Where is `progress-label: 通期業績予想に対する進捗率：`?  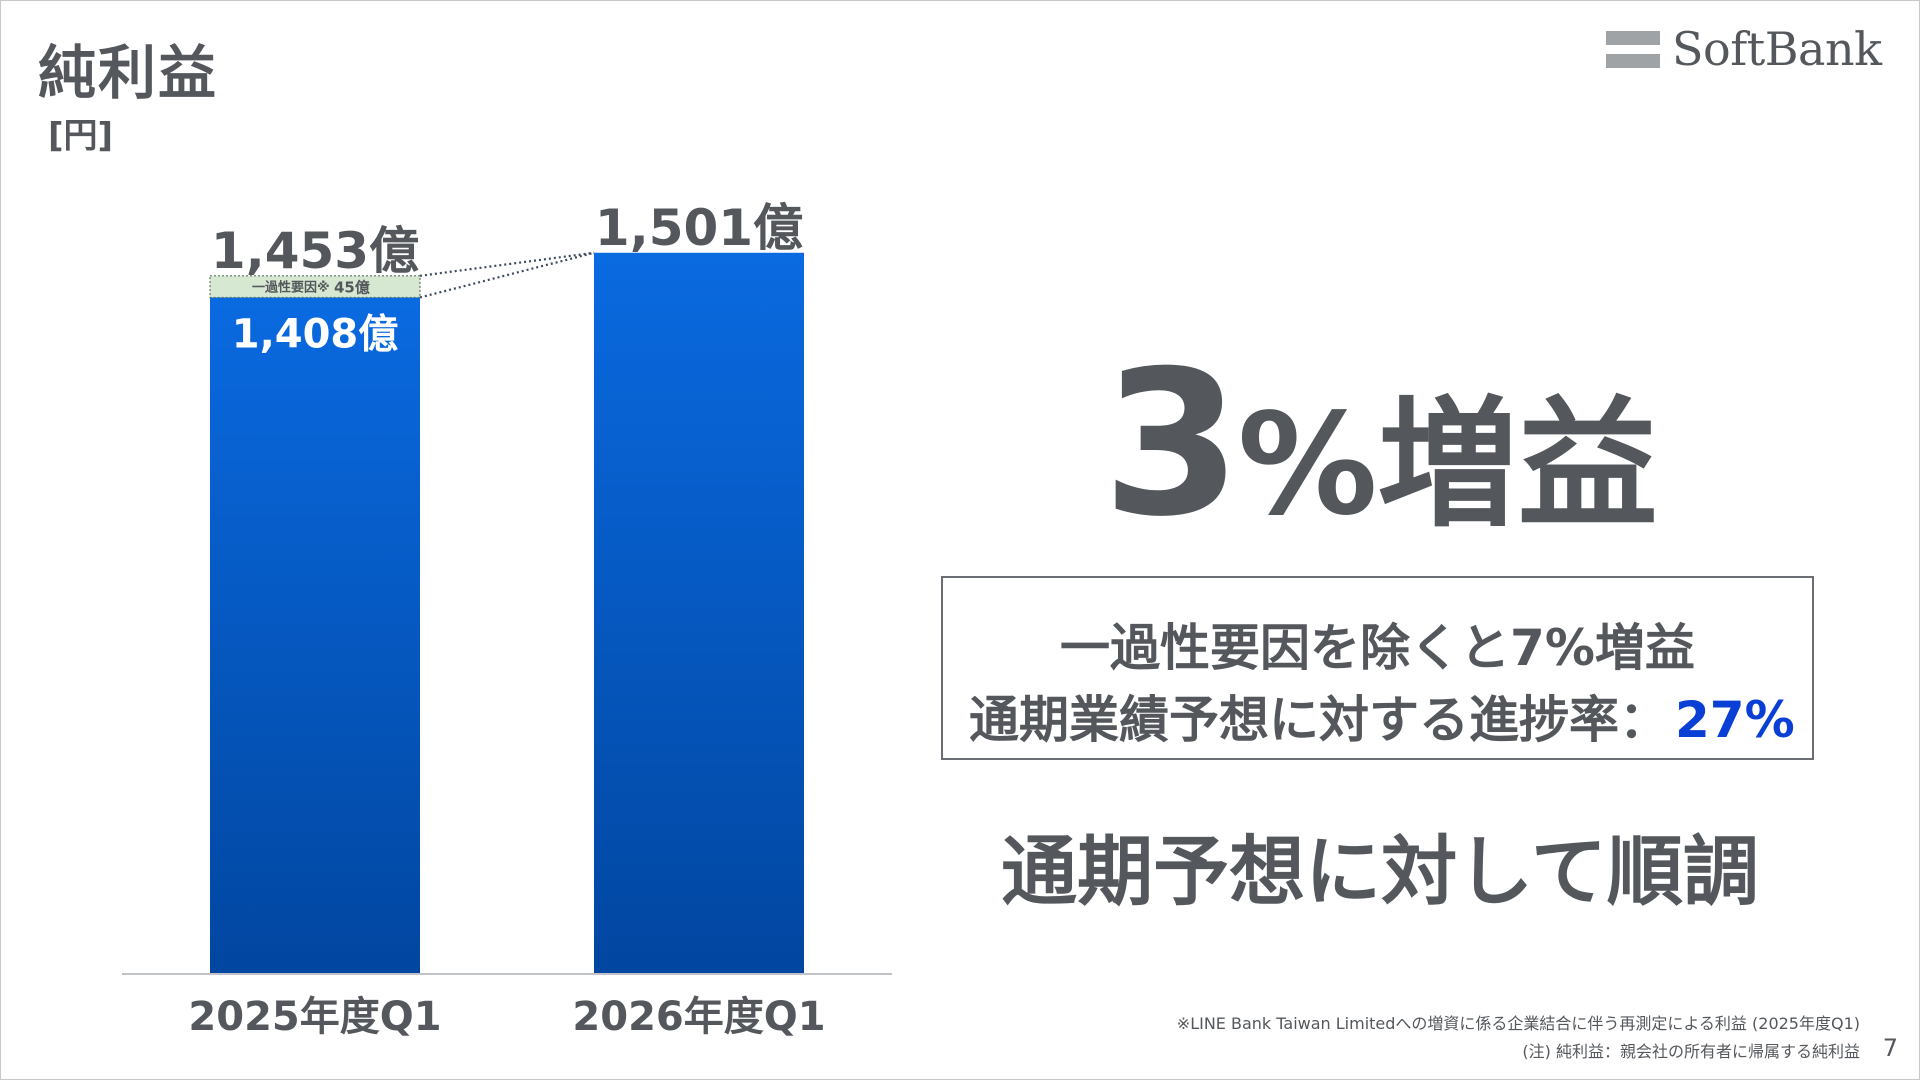 progress-label: 通期業績予想に対する進捗率： is located at coordinates (1319, 720).